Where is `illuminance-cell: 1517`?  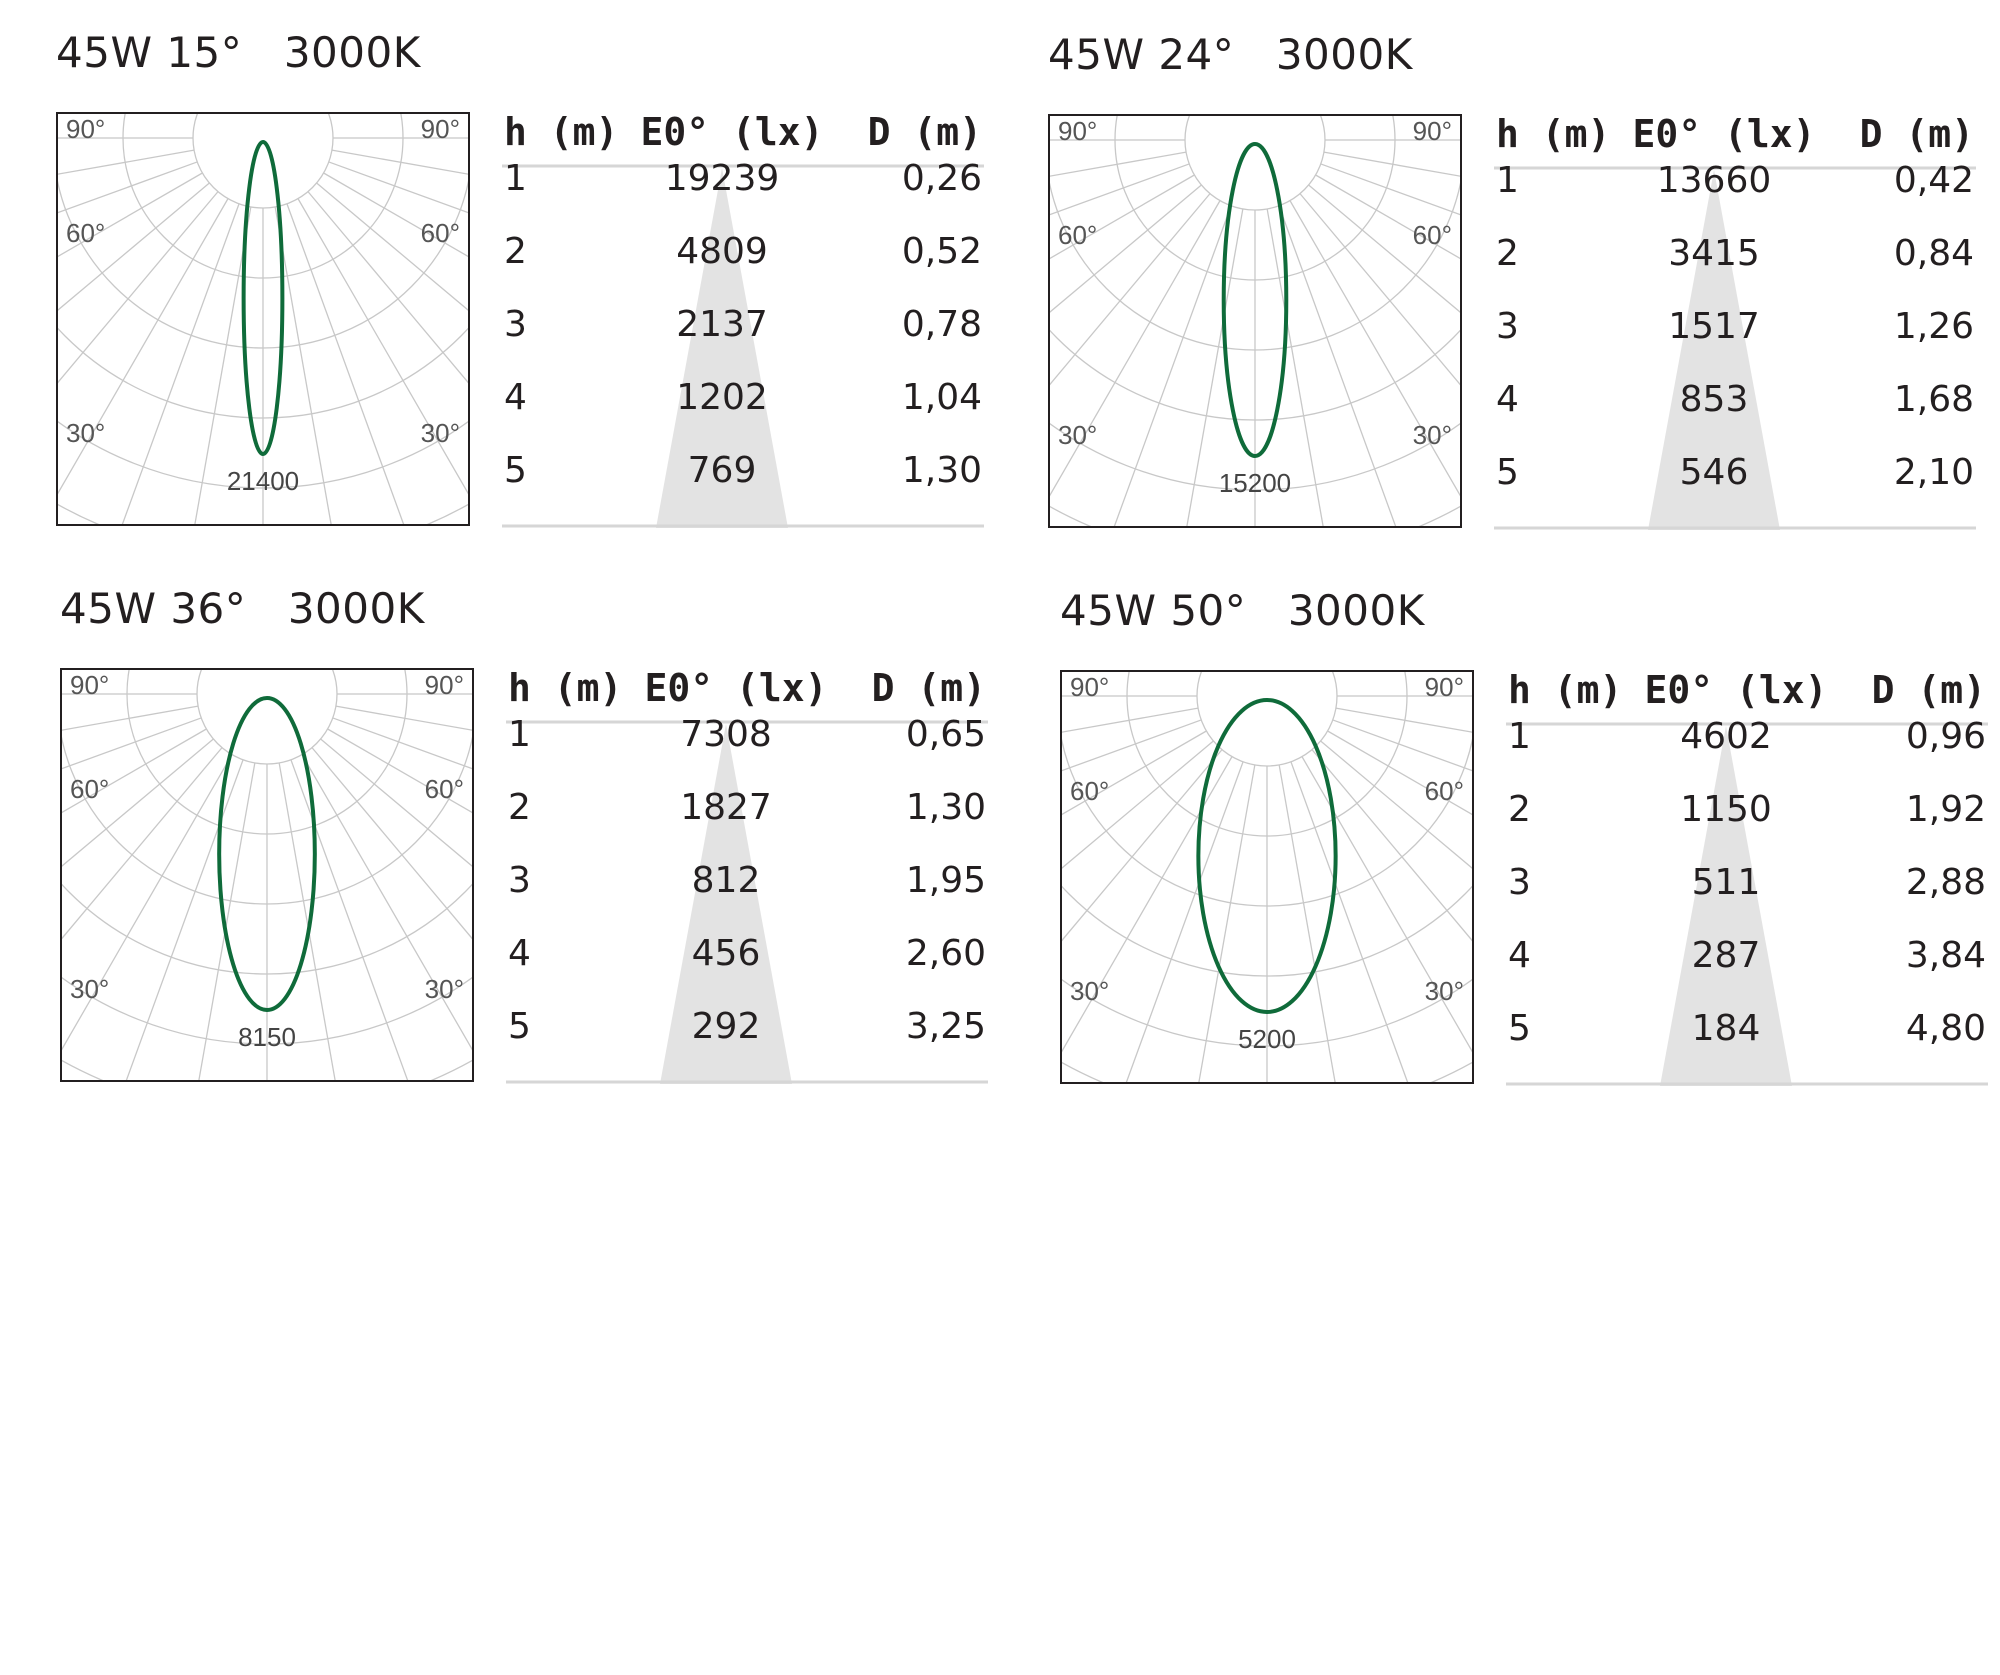
illuminance-cell: 1517 is located at coordinates (1714, 326).